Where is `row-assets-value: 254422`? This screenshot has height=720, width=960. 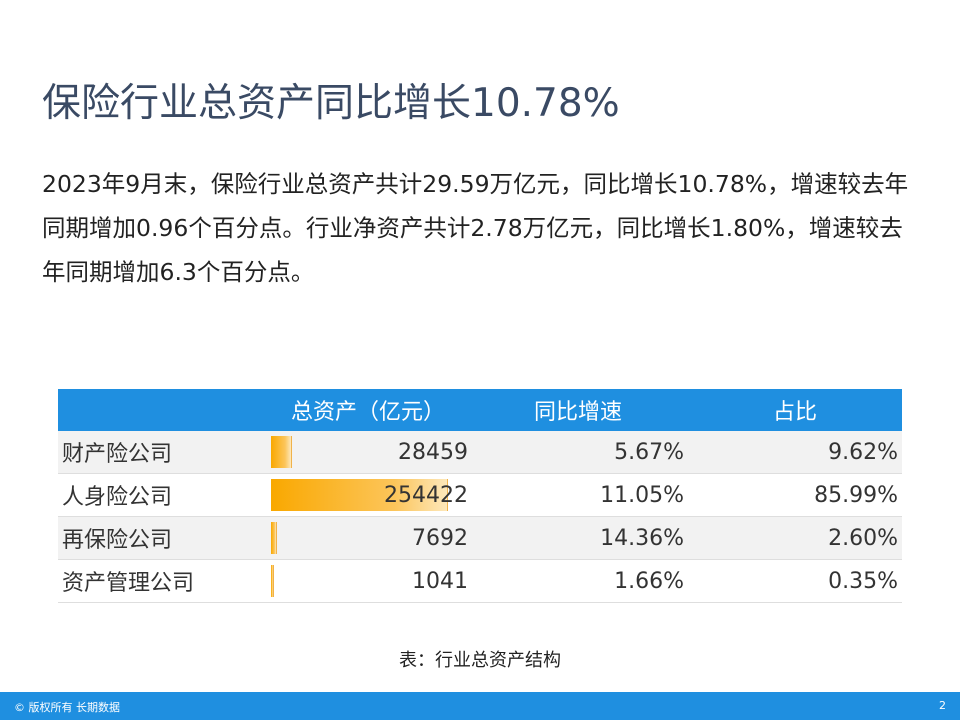
row-assets-value: 254422 is located at coordinates (426, 495).